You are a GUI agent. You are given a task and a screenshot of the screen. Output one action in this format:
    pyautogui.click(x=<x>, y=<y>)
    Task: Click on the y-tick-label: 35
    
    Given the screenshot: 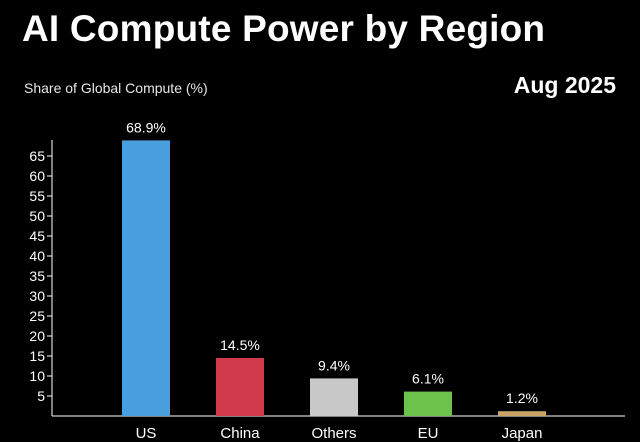 What is the action you would take?
    pyautogui.click(x=37, y=276)
    